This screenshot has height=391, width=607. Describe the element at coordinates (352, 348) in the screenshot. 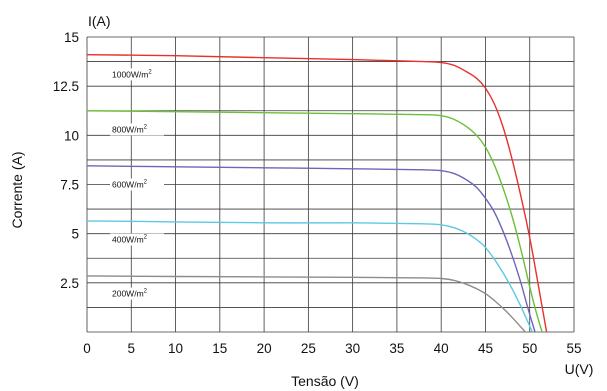

I see `x-tick-label: 30` at that location.